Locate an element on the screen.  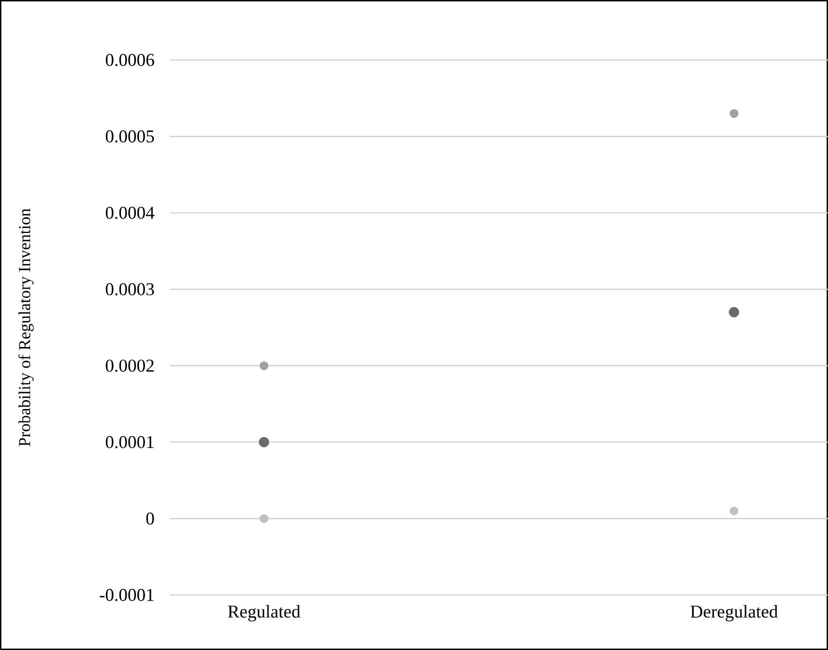
y-tick-label: 0.0004 is located at coordinates (130, 212).